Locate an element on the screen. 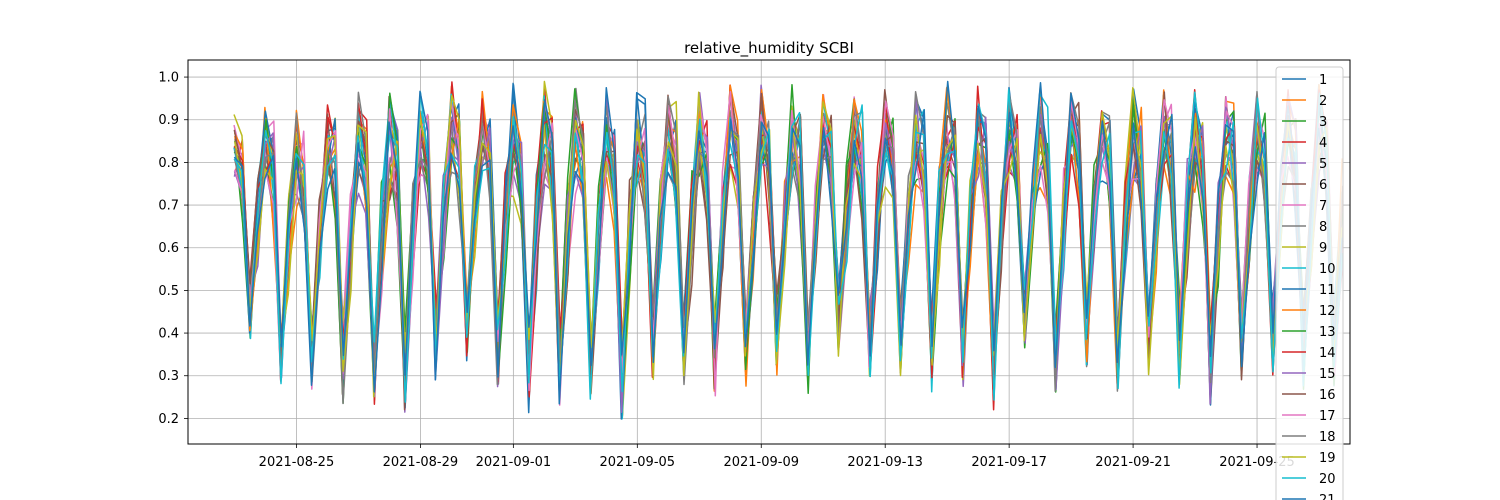 This screenshot has width=1500, height=500. legend-label: 14 is located at coordinates (1327, 353).